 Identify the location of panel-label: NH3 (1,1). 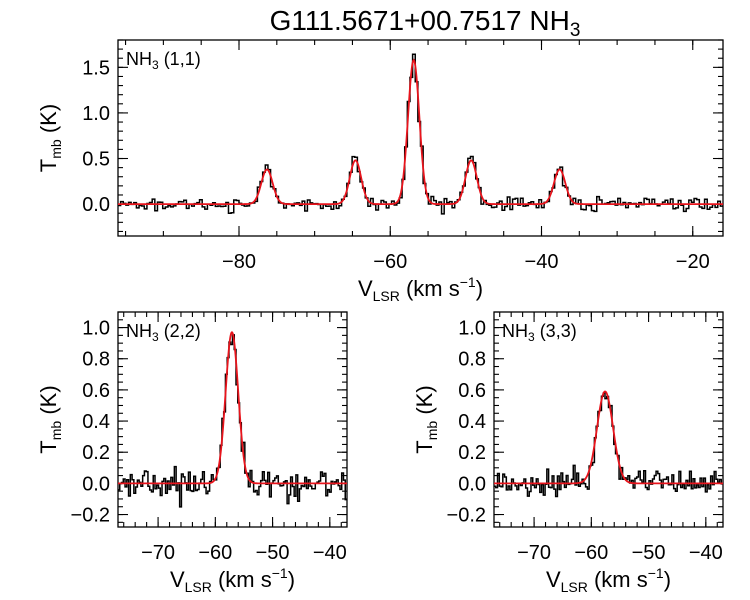
(163, 60).